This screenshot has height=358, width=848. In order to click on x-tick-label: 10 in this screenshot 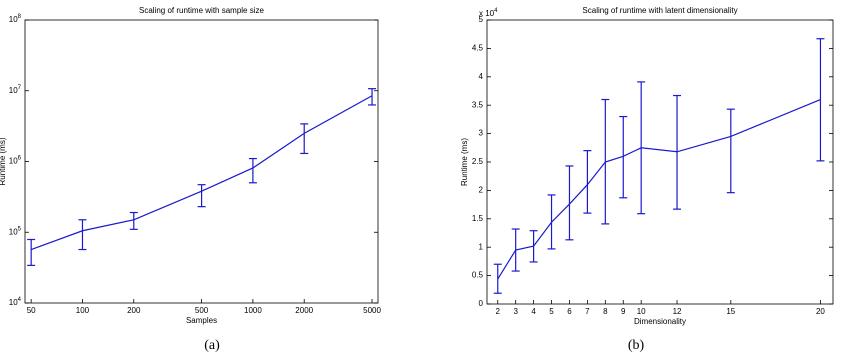, I will do `click(641, 311)`.